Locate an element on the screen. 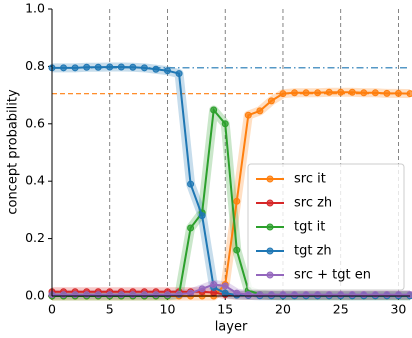  y-tick-label: 0.6 is located at coordinates (35, 122).